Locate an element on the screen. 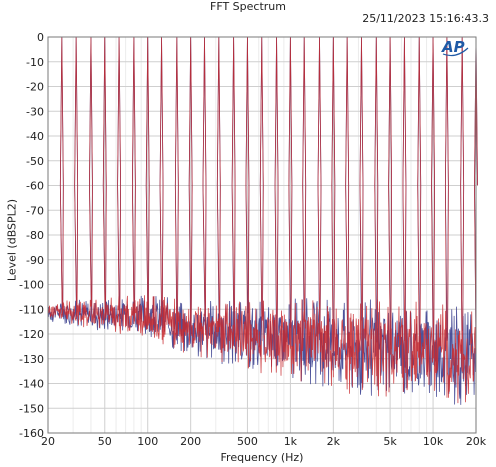  y-tick-label: -40 is located at coordinates (35, 136).